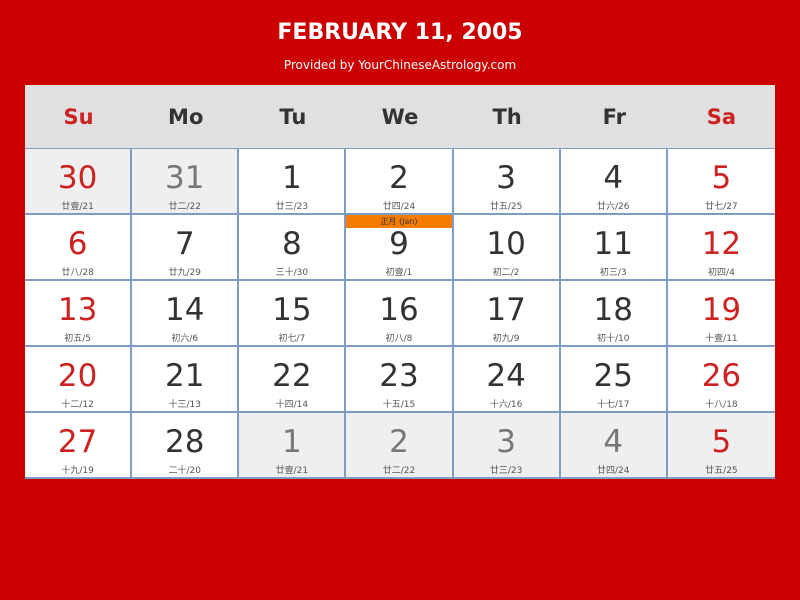  I want to click on weekday-tu: Tu, so click(293, 116).